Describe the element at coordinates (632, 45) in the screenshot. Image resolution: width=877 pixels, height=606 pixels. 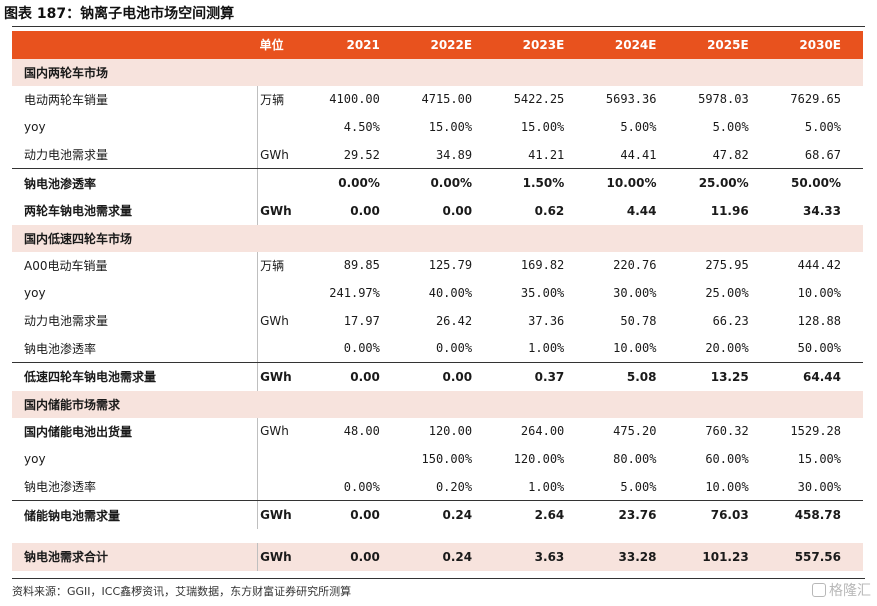
I see `header-year: 2024E` at that location.